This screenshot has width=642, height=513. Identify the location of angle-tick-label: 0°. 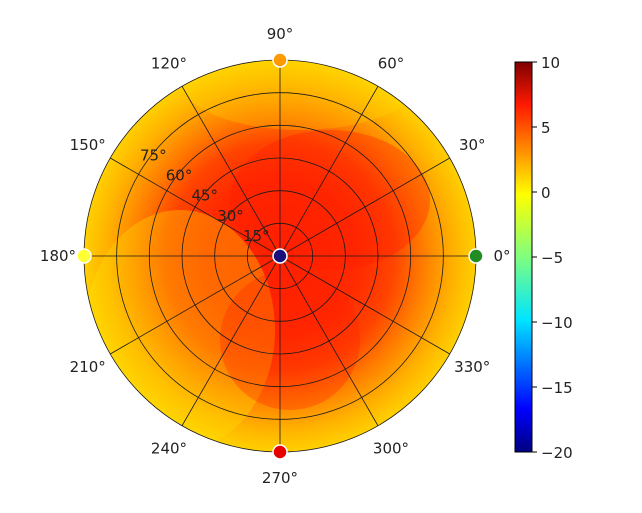
(501, 256).